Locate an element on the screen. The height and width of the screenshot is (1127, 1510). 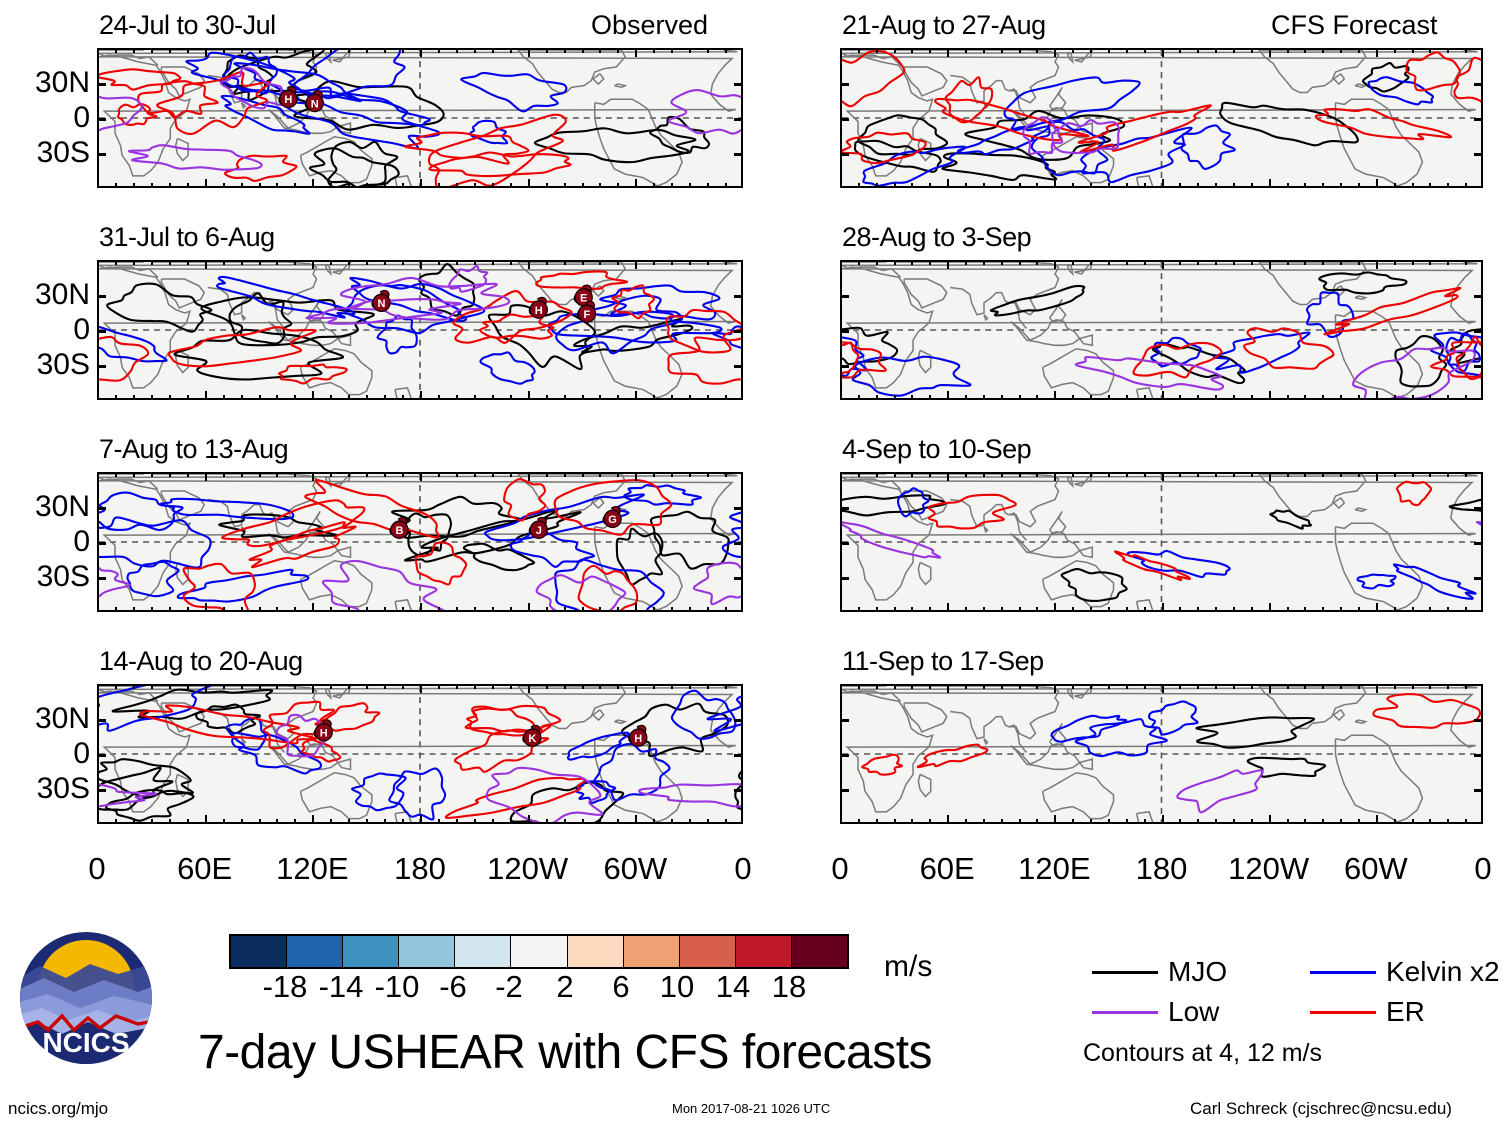
panel-column-header: CFS Forecast is located at coordinates (1354, 25).